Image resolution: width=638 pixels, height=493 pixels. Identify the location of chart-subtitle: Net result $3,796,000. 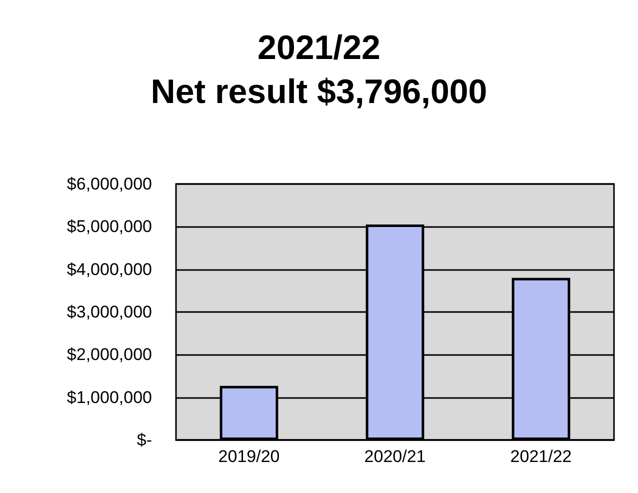
(319, 92).